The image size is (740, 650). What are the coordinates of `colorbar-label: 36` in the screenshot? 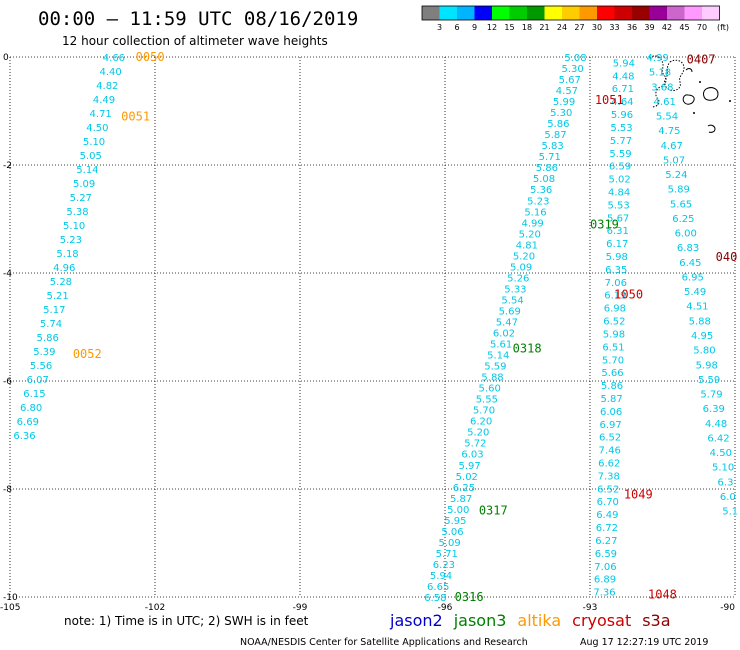 It's located at (632, 27).